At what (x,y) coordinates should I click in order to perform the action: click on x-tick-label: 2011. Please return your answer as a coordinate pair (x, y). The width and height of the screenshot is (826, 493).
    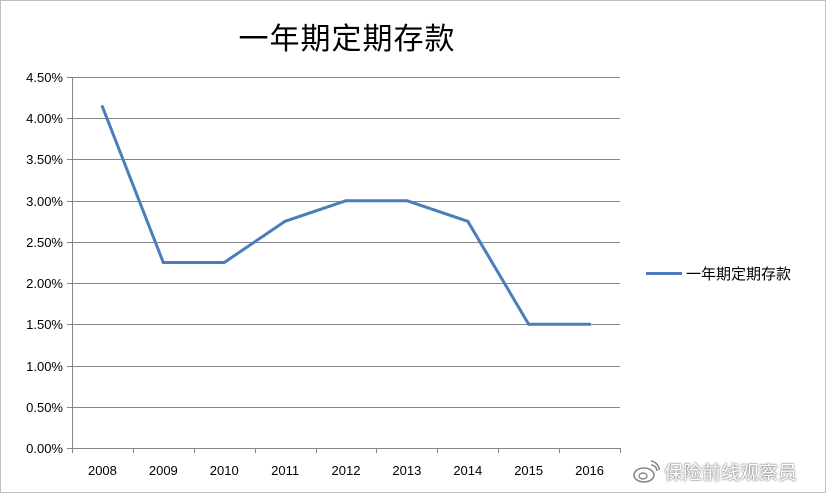
    Looking at the image, I should click on (285, 470).